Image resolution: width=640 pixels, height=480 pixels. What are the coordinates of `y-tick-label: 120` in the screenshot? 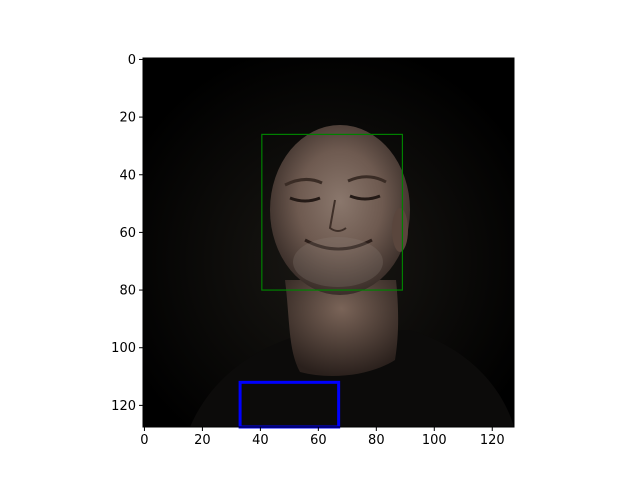 It's located at (123, 406).